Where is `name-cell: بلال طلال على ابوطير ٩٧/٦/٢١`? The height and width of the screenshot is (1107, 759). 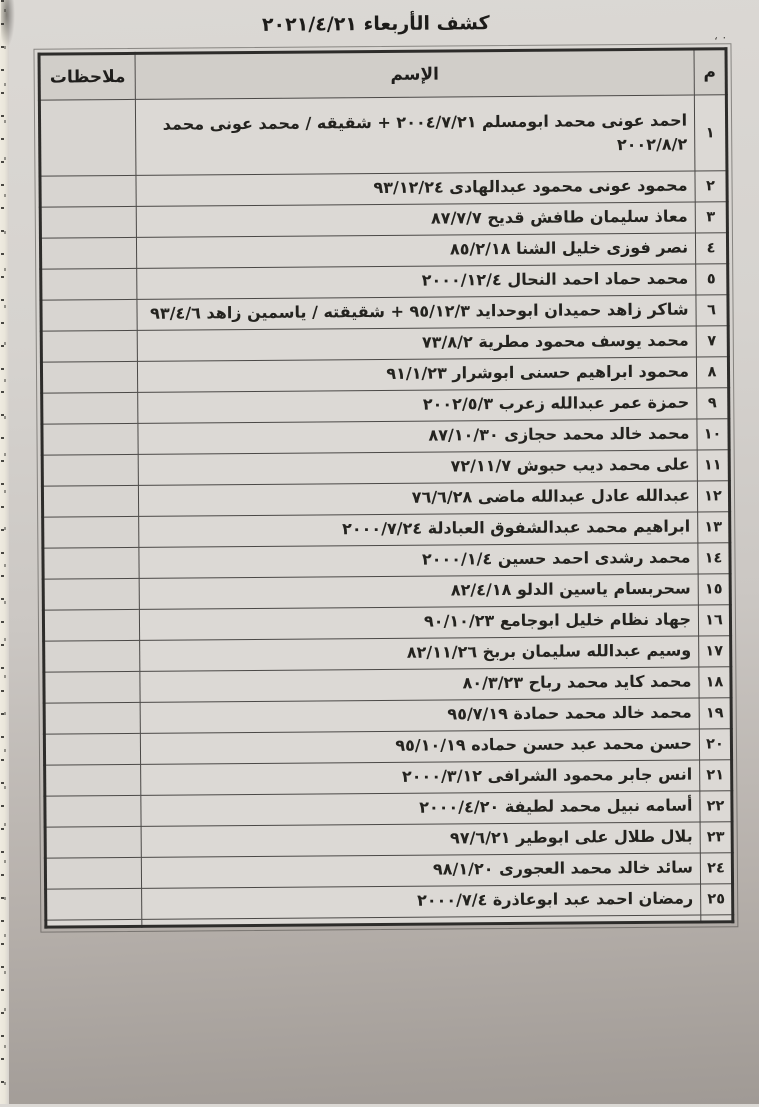
name-cell: بلال طلال على ابوطير ٩٧/٦/٢١ is located at coordinates (421, 839).